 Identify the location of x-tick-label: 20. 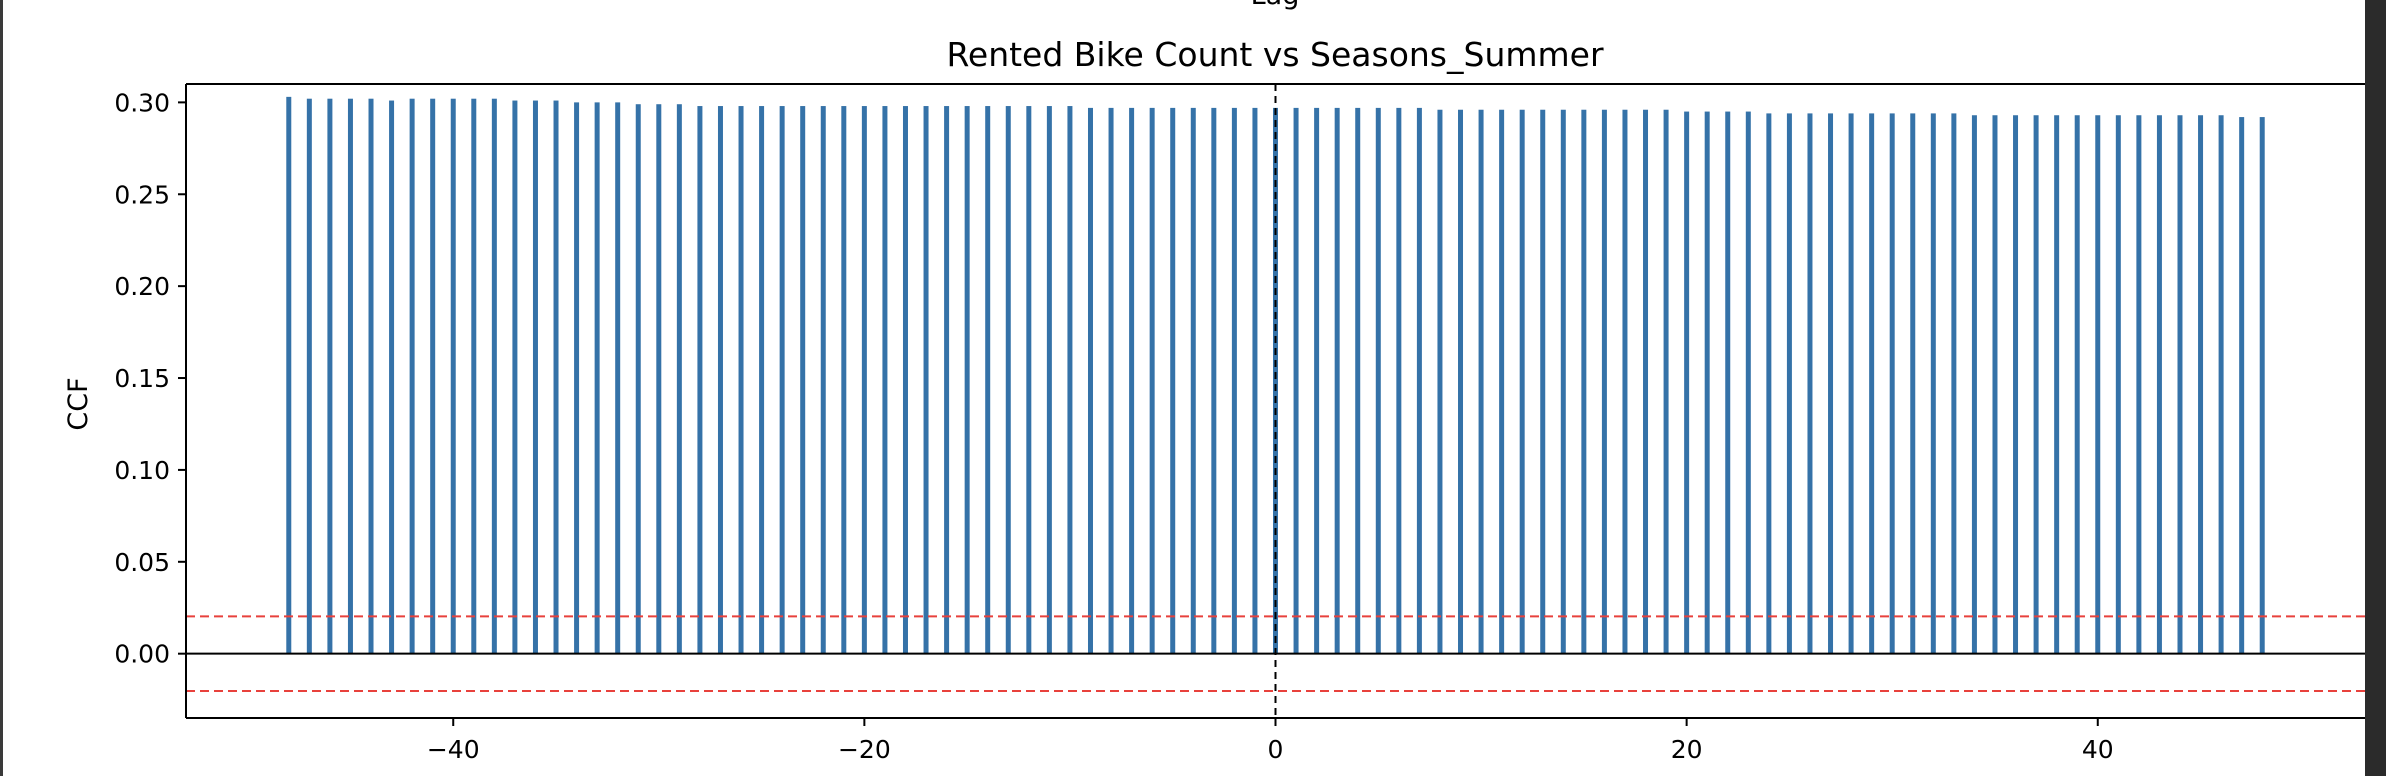
(1687, 749).